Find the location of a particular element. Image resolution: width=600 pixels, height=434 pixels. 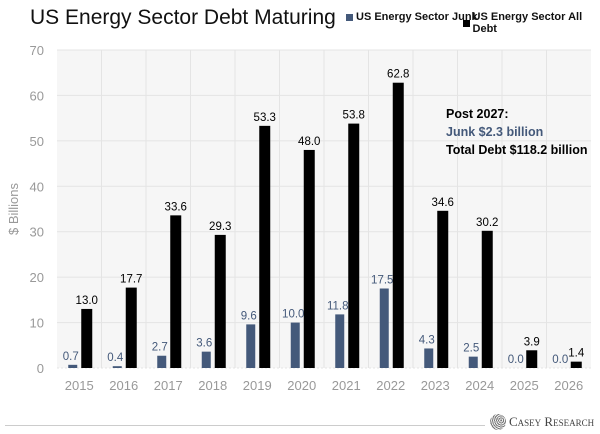

casey-research-logo: Casey Research is located at coordinates (542, 422).